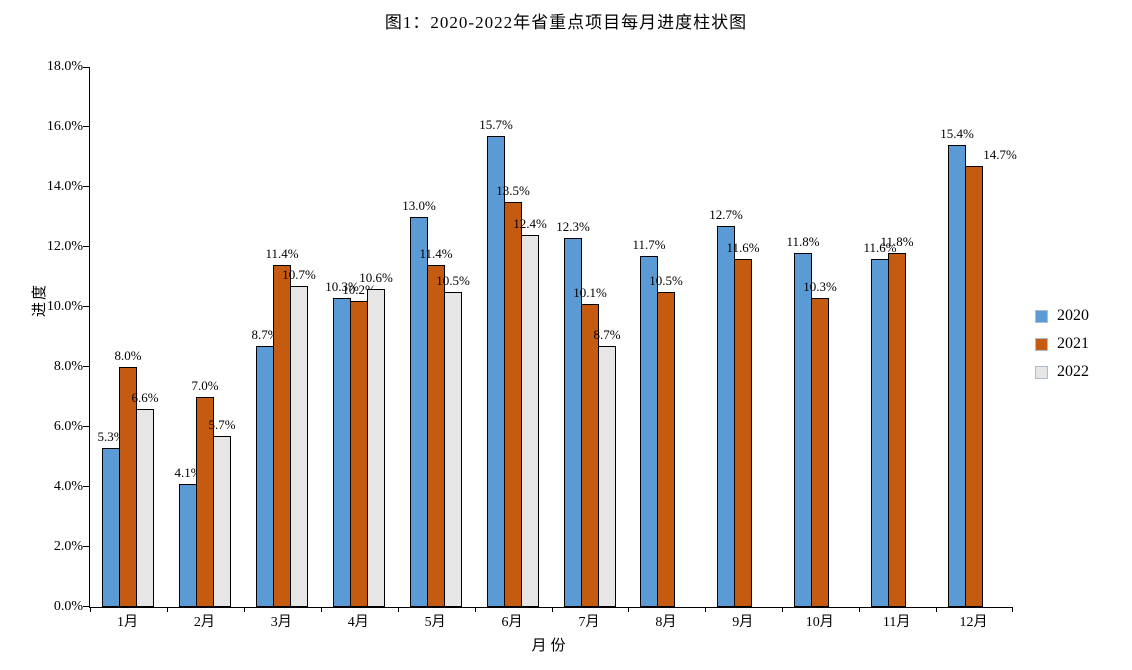  Describe the element at coordinates (743, 433) in the screenshot. I see `bar-2021-9月` at that location.